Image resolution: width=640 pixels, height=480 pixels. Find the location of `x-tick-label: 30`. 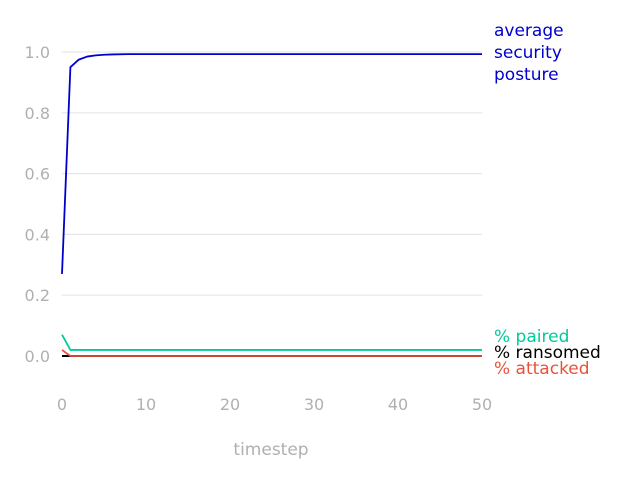

x-tick-label: 30 is located at coordinates (314, 404).